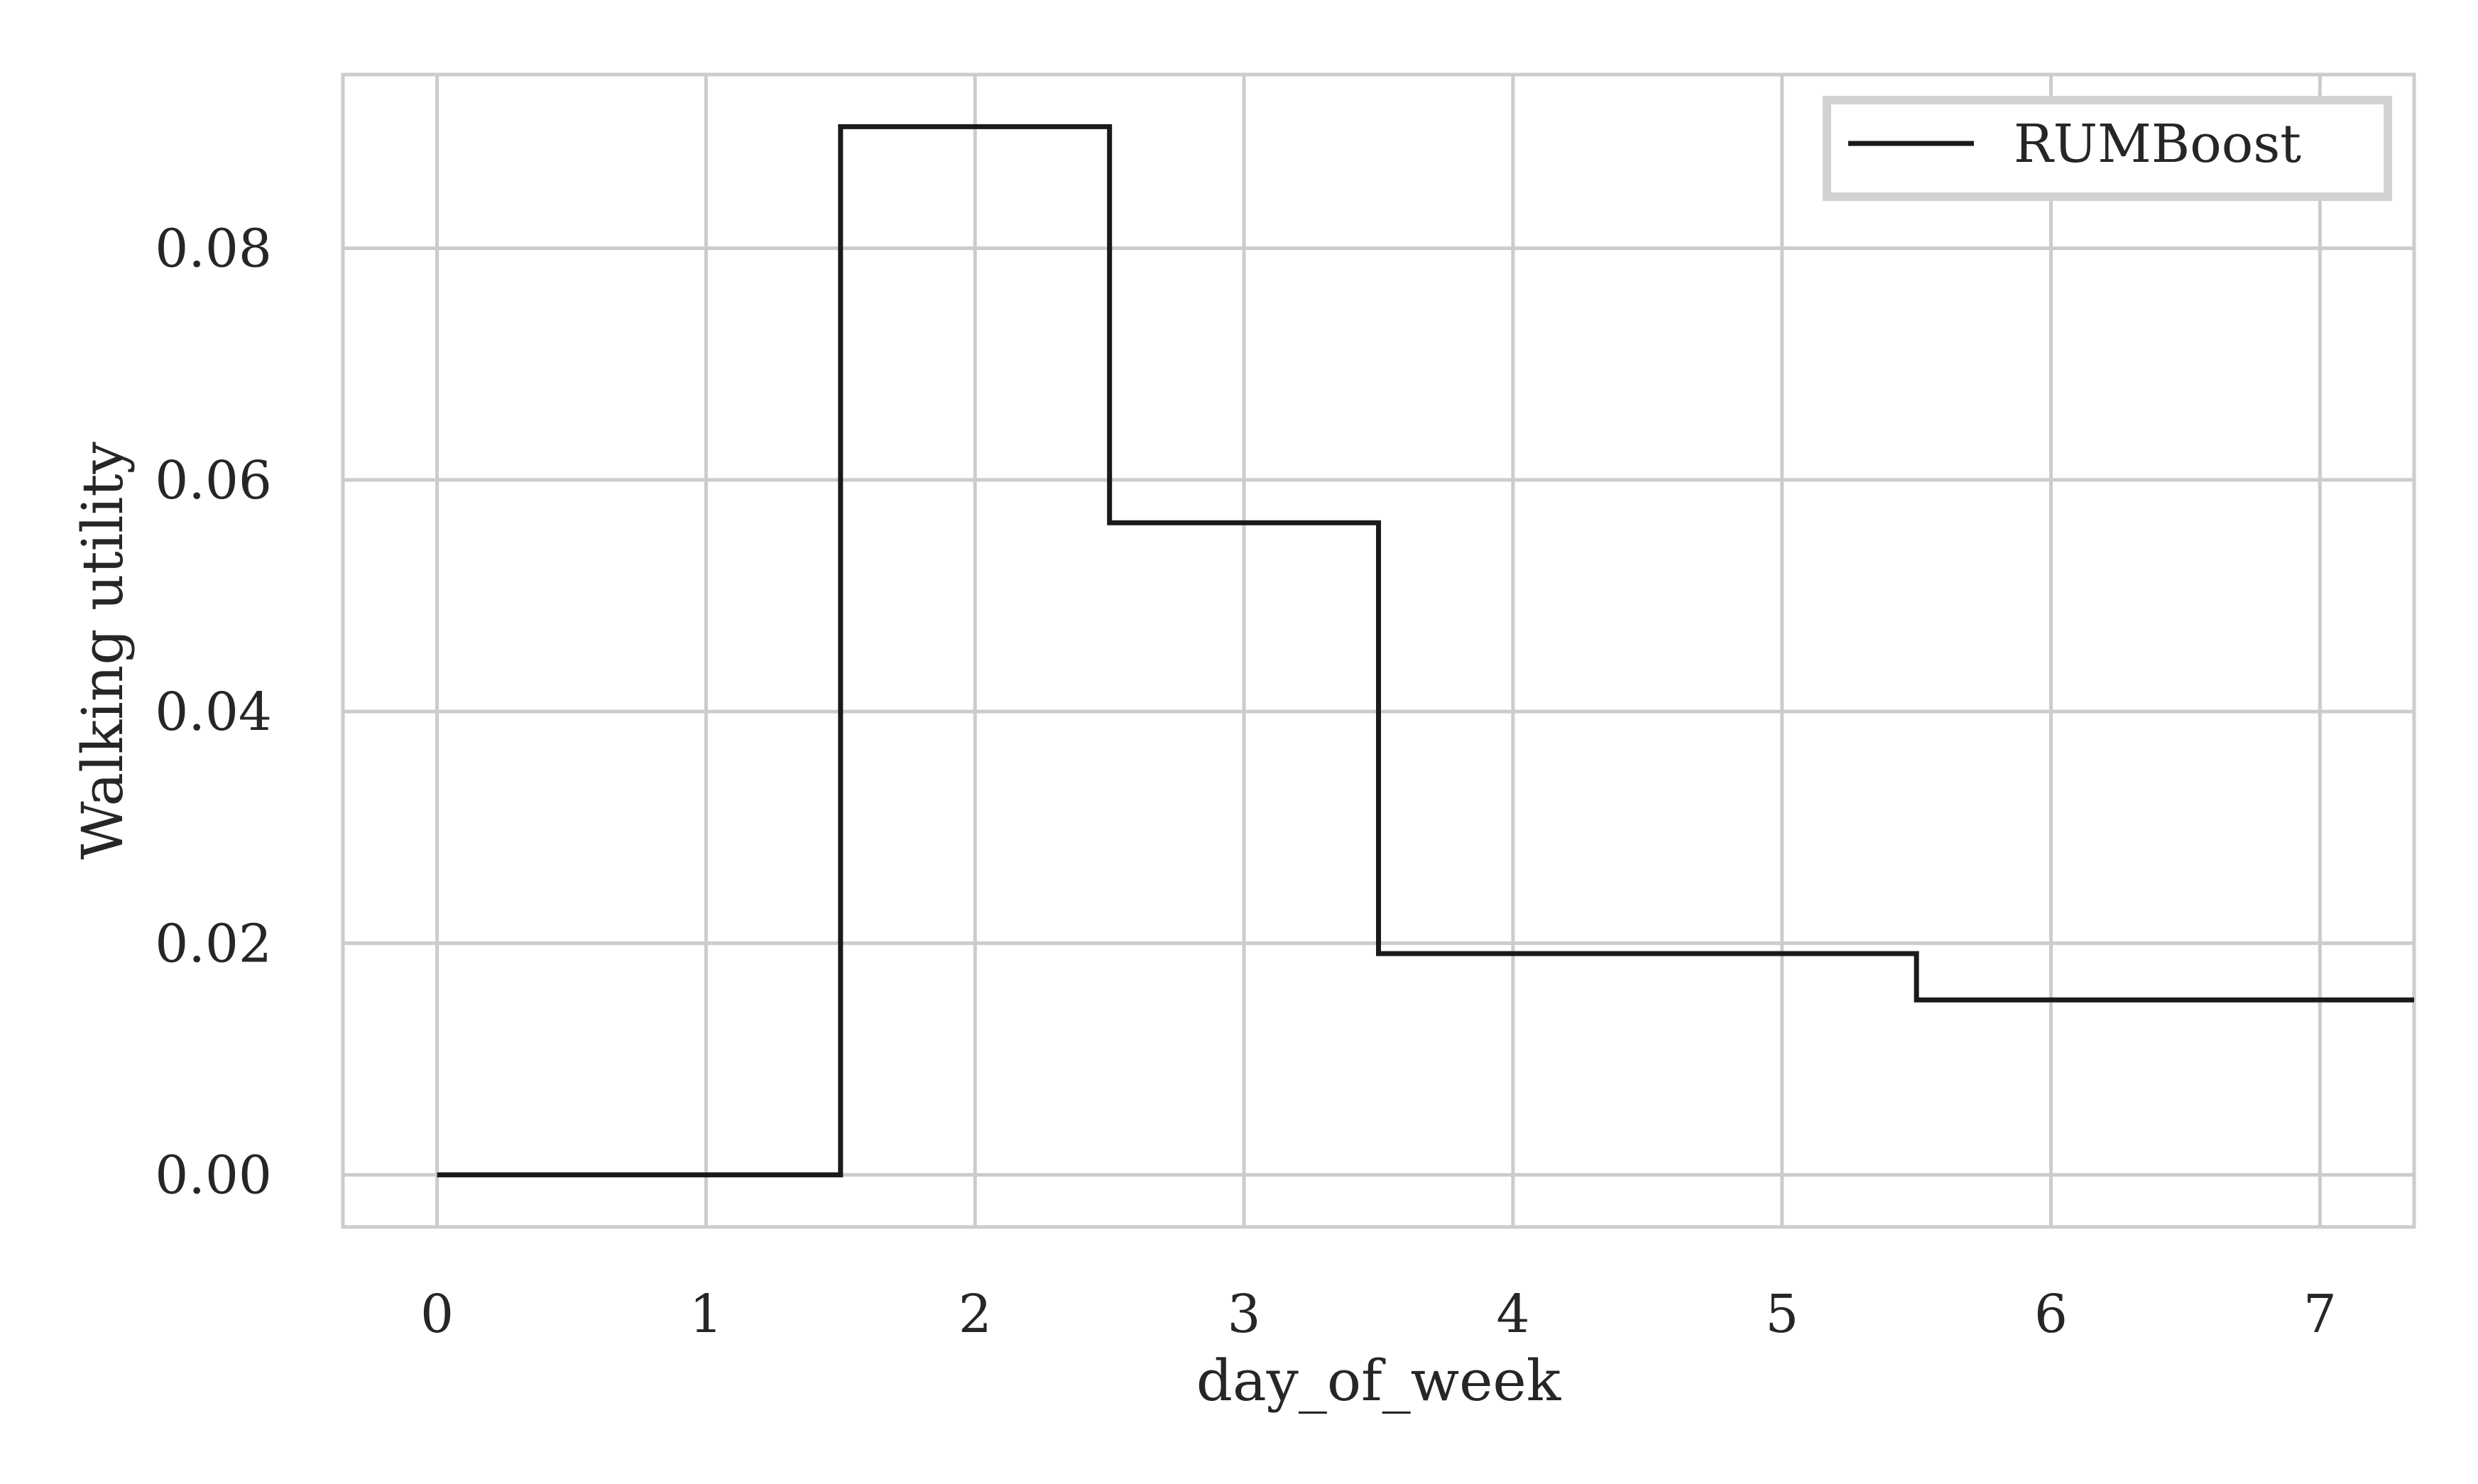 The image size is (2478, 1484). I want to click on y-tick-label: 0.04, so click(214, 712).